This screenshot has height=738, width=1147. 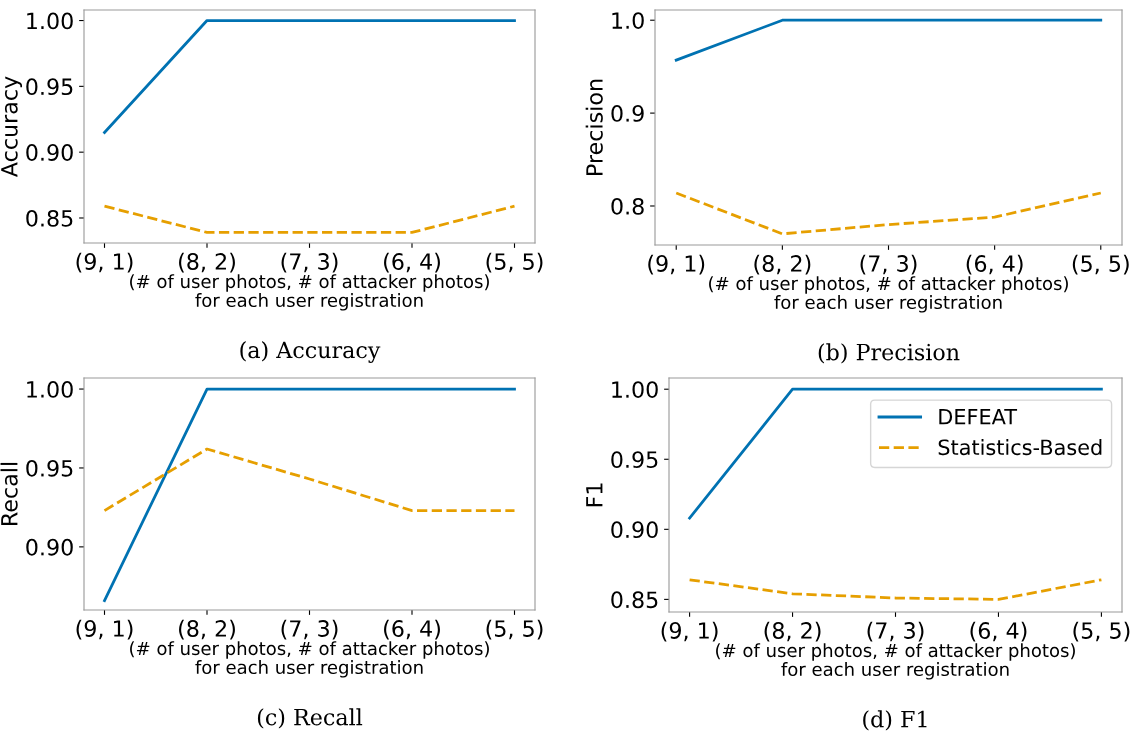 What do you see at coordinates (594, 127) in the screenshot?
I see `y-axis-title: Precision` at bounding box center [594, 127].